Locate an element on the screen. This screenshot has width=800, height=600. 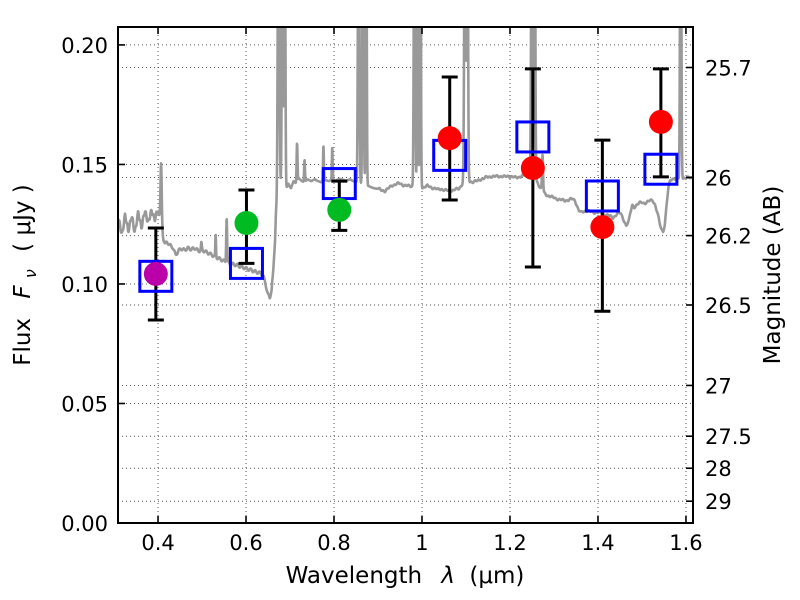
svg-text:Flux F ν: Flux F ν ( μJy ) is located at coordinates (26, 275).